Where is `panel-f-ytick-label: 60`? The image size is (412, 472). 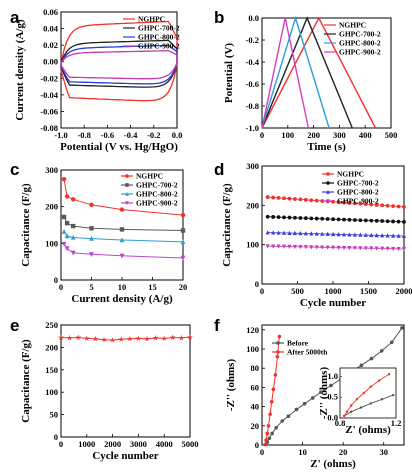 panel-f-ytick-label: 60 is located at coordinates (255, 387).